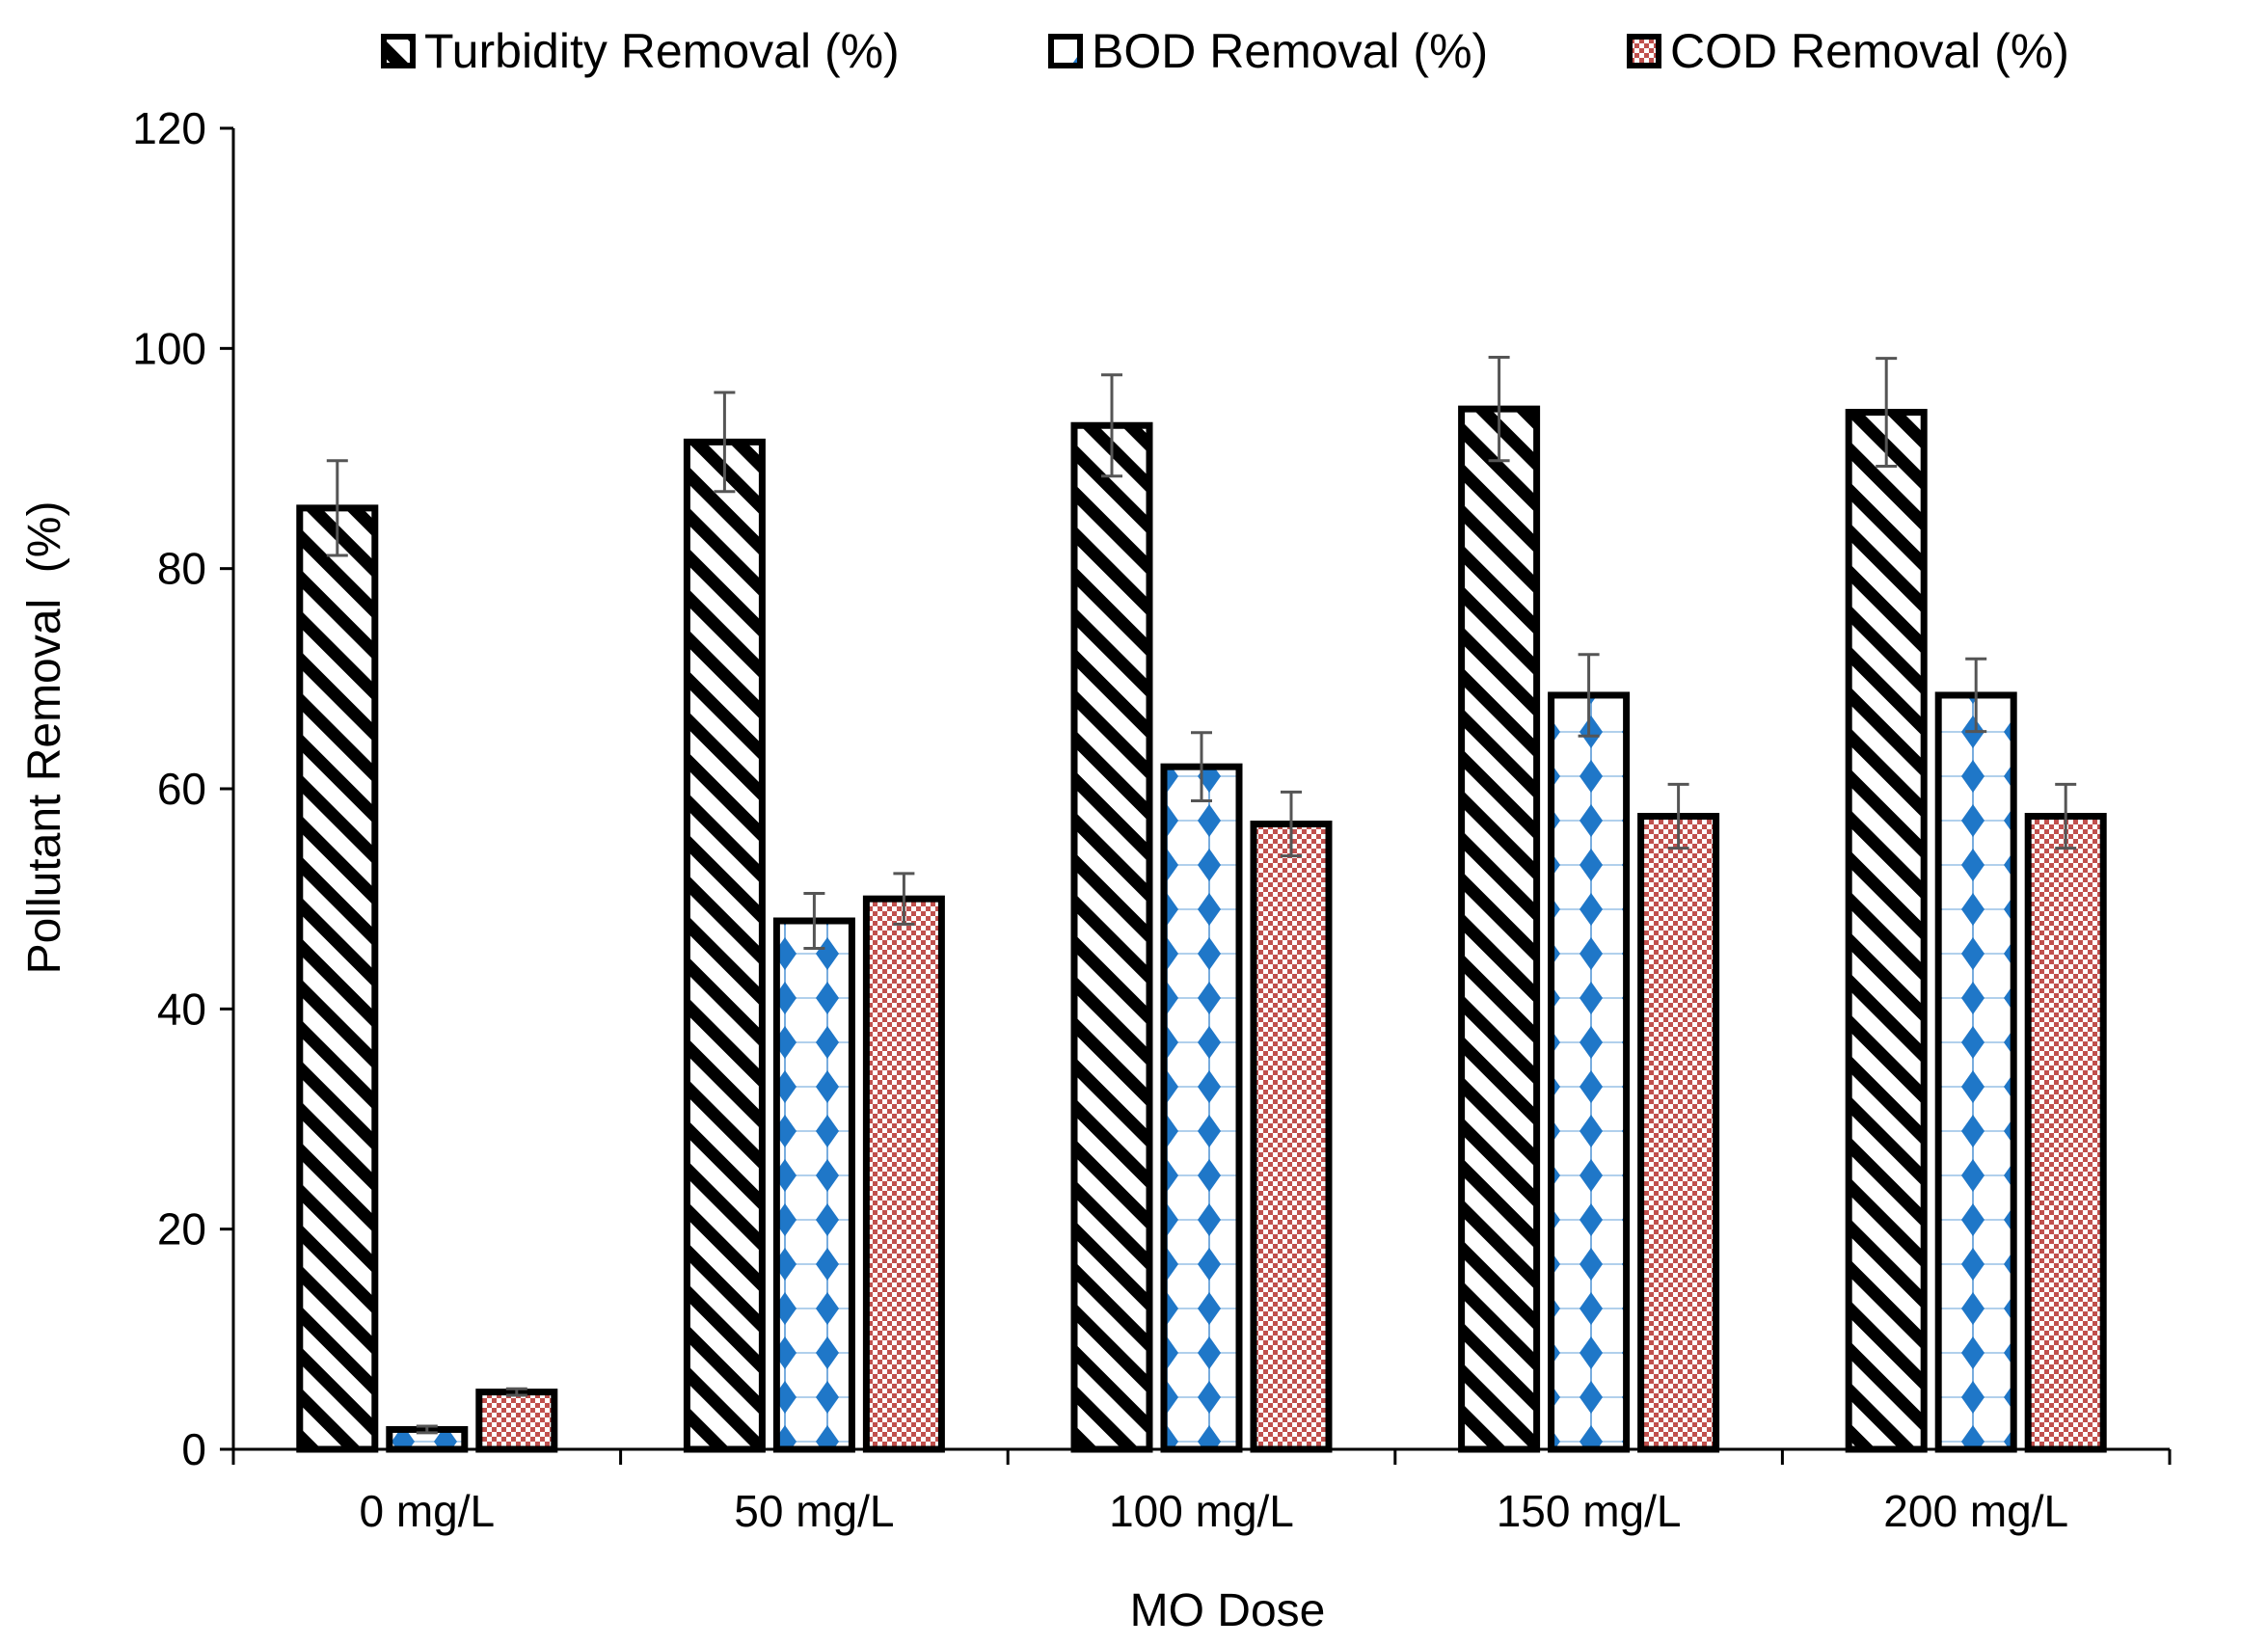  What do you see at coordinates (1228, 1610) in the screenshot?
I see `x-axis-title: MO Dose` at bounding box center [1228, 1610].